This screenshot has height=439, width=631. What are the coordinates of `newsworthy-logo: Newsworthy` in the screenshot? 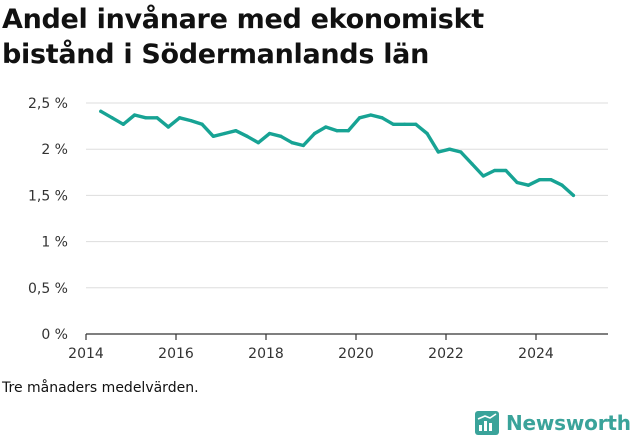 It's located at (552, 423).